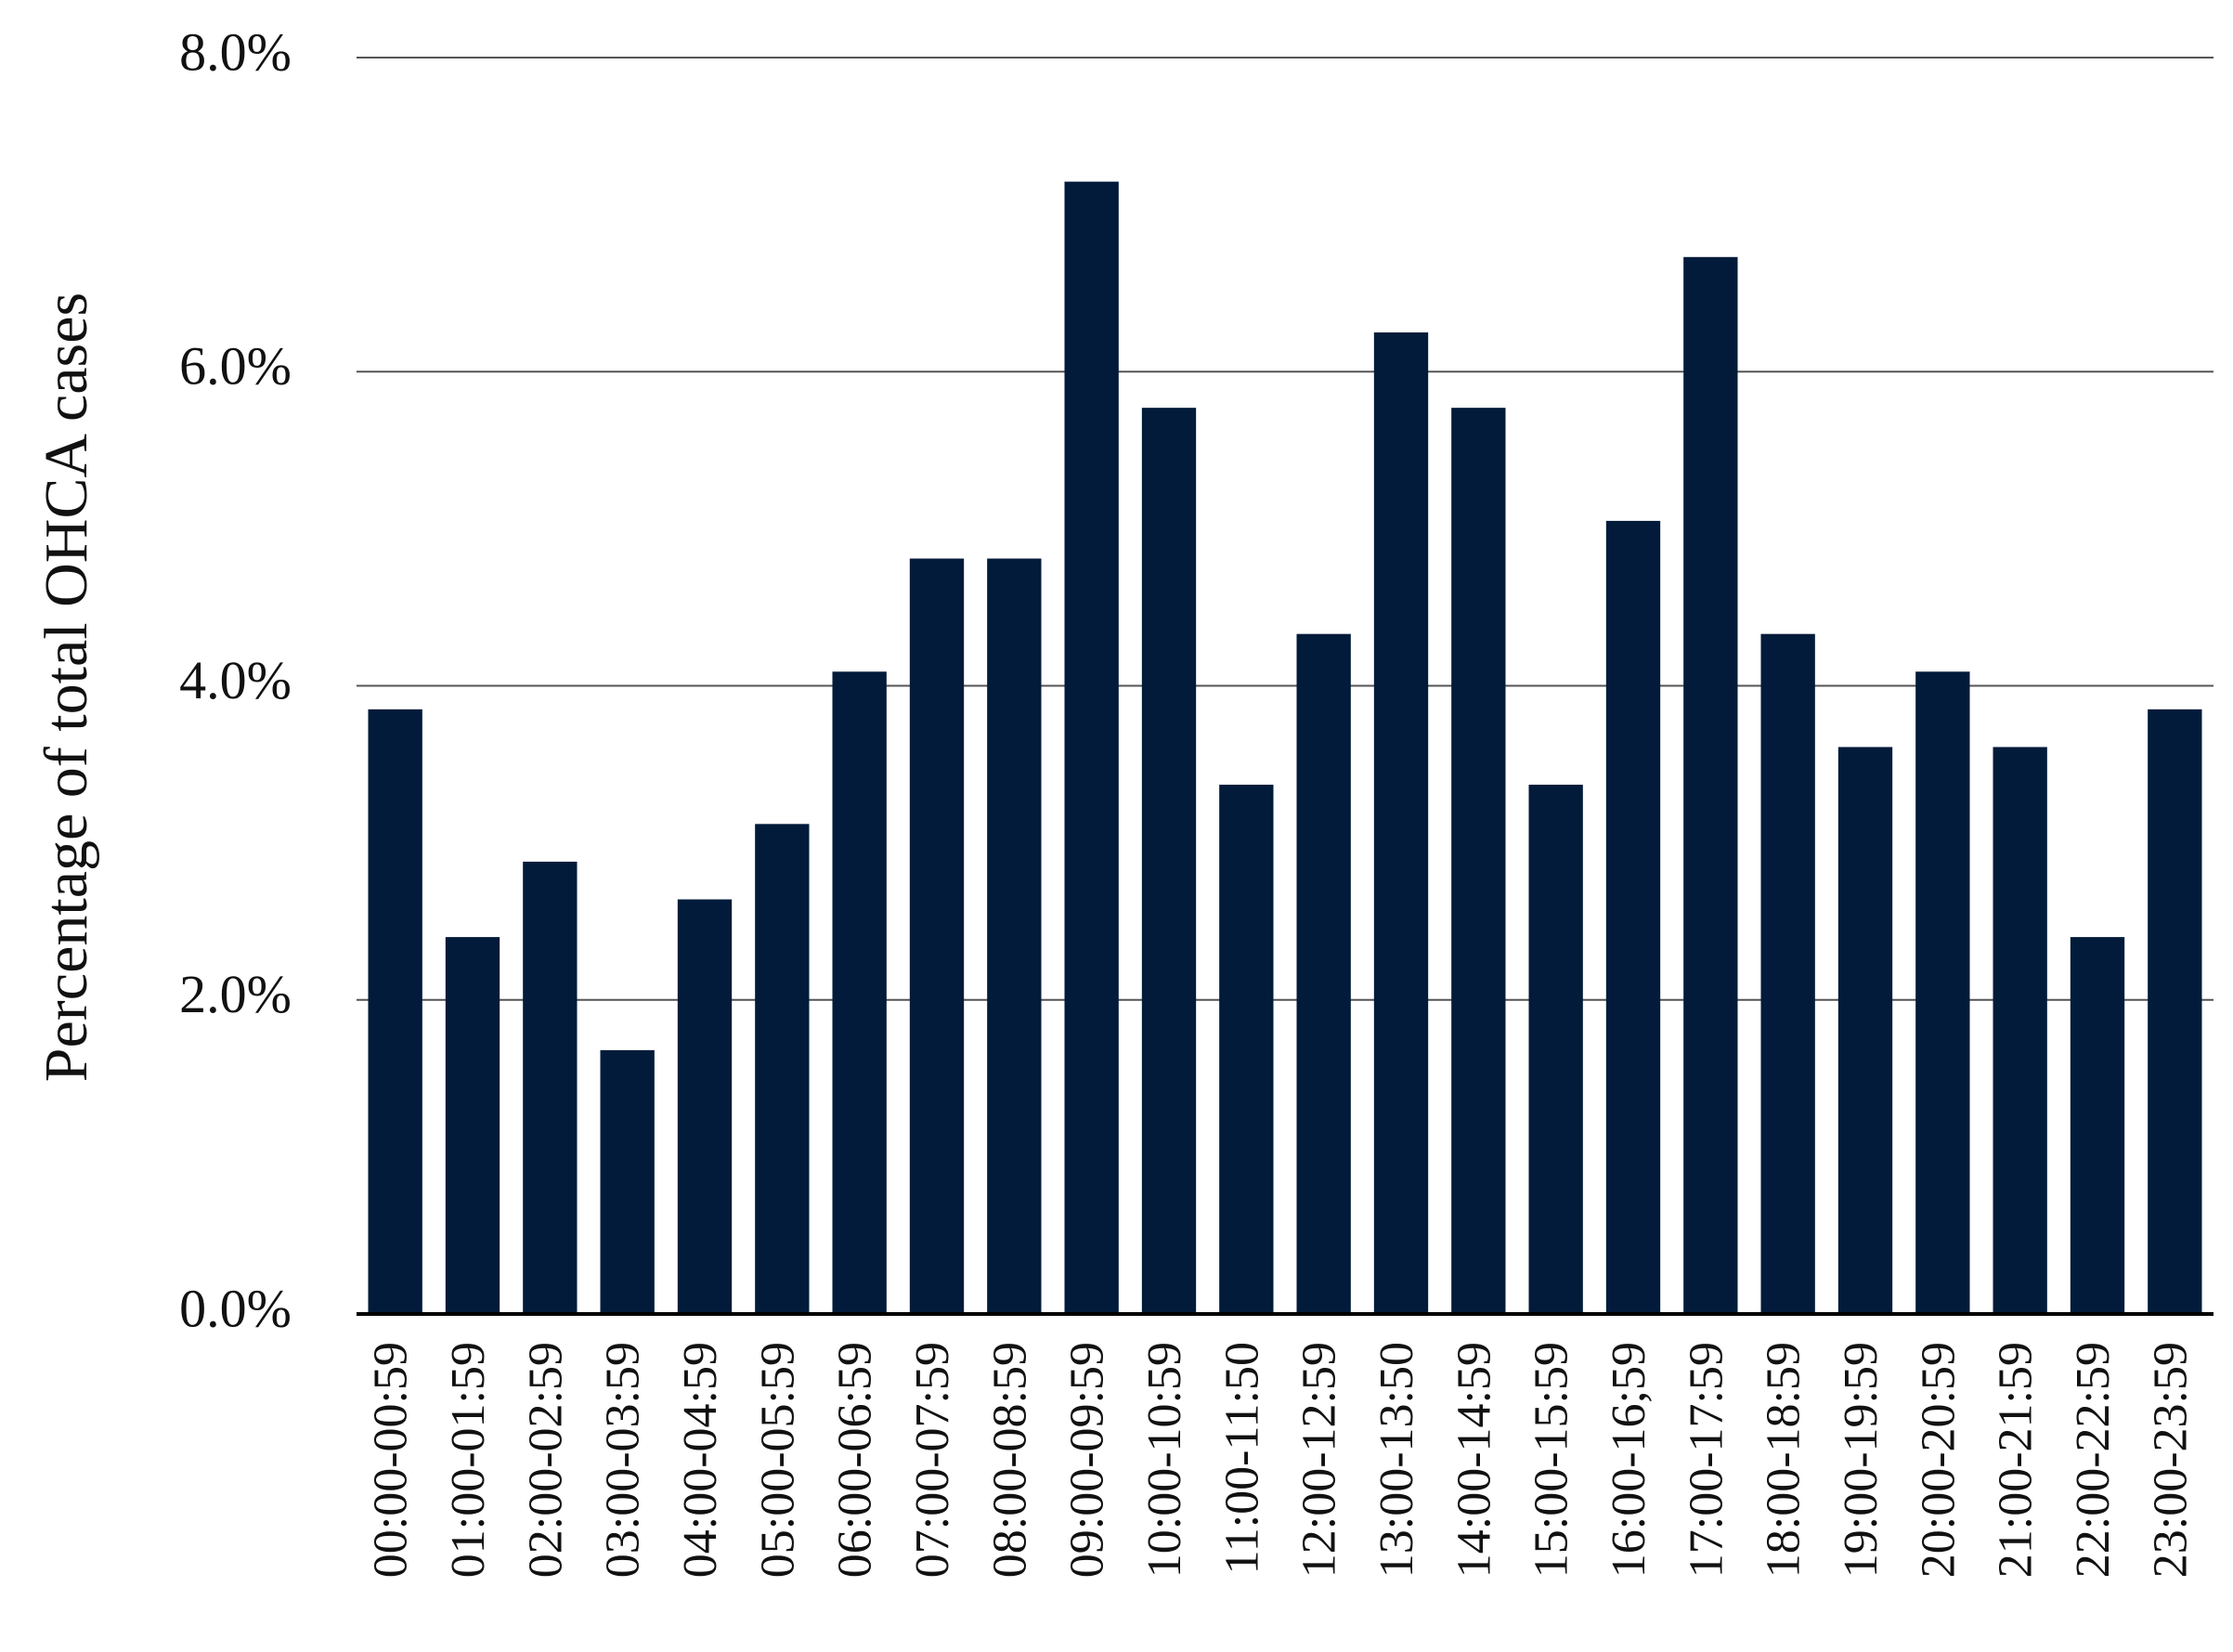 The height and width of the screenshot is (1652, 2233). What do you see at coordinates (235, 680) in the screenshot?
I see `y-tick-label: 4.0%` at bounding box center [235, 680].